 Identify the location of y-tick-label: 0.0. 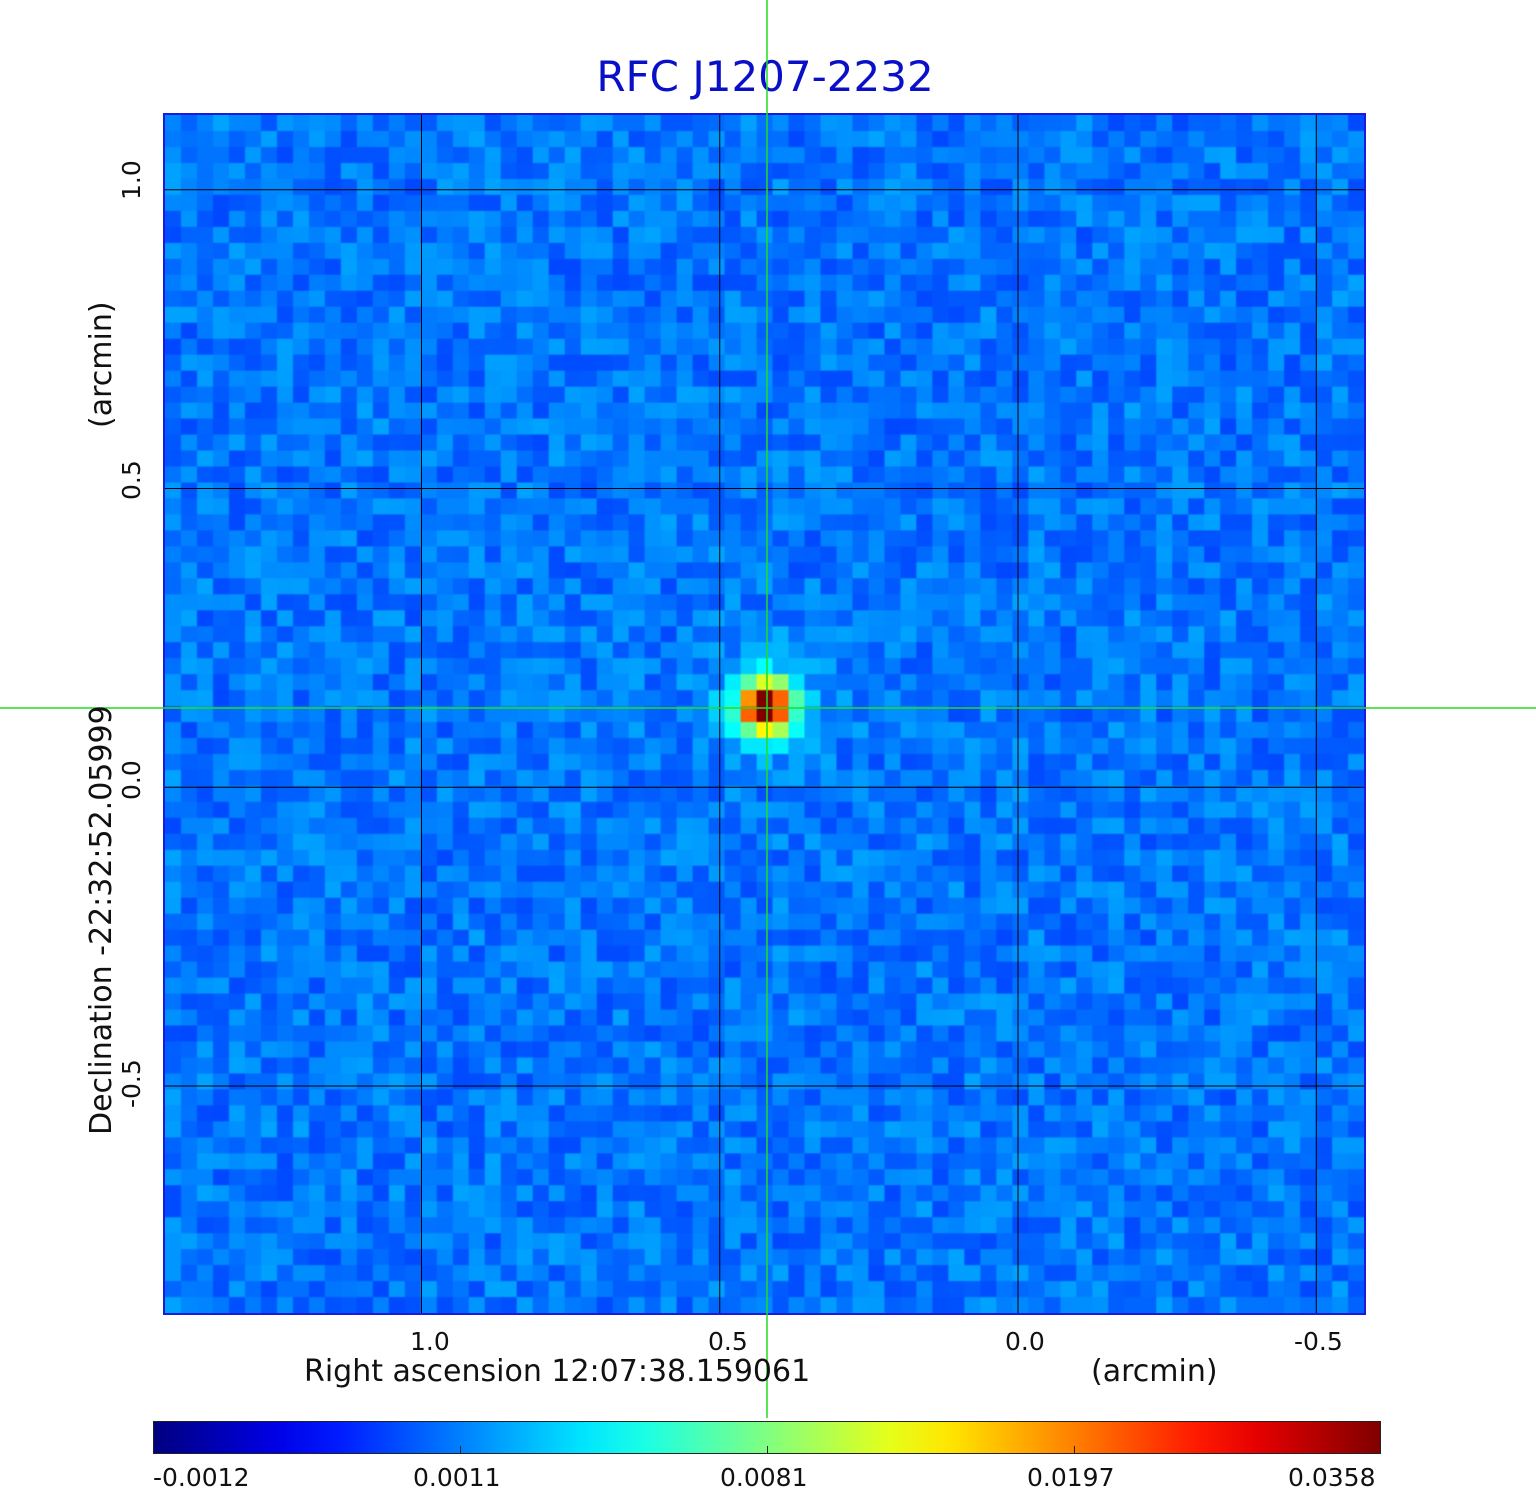
(131, 780).